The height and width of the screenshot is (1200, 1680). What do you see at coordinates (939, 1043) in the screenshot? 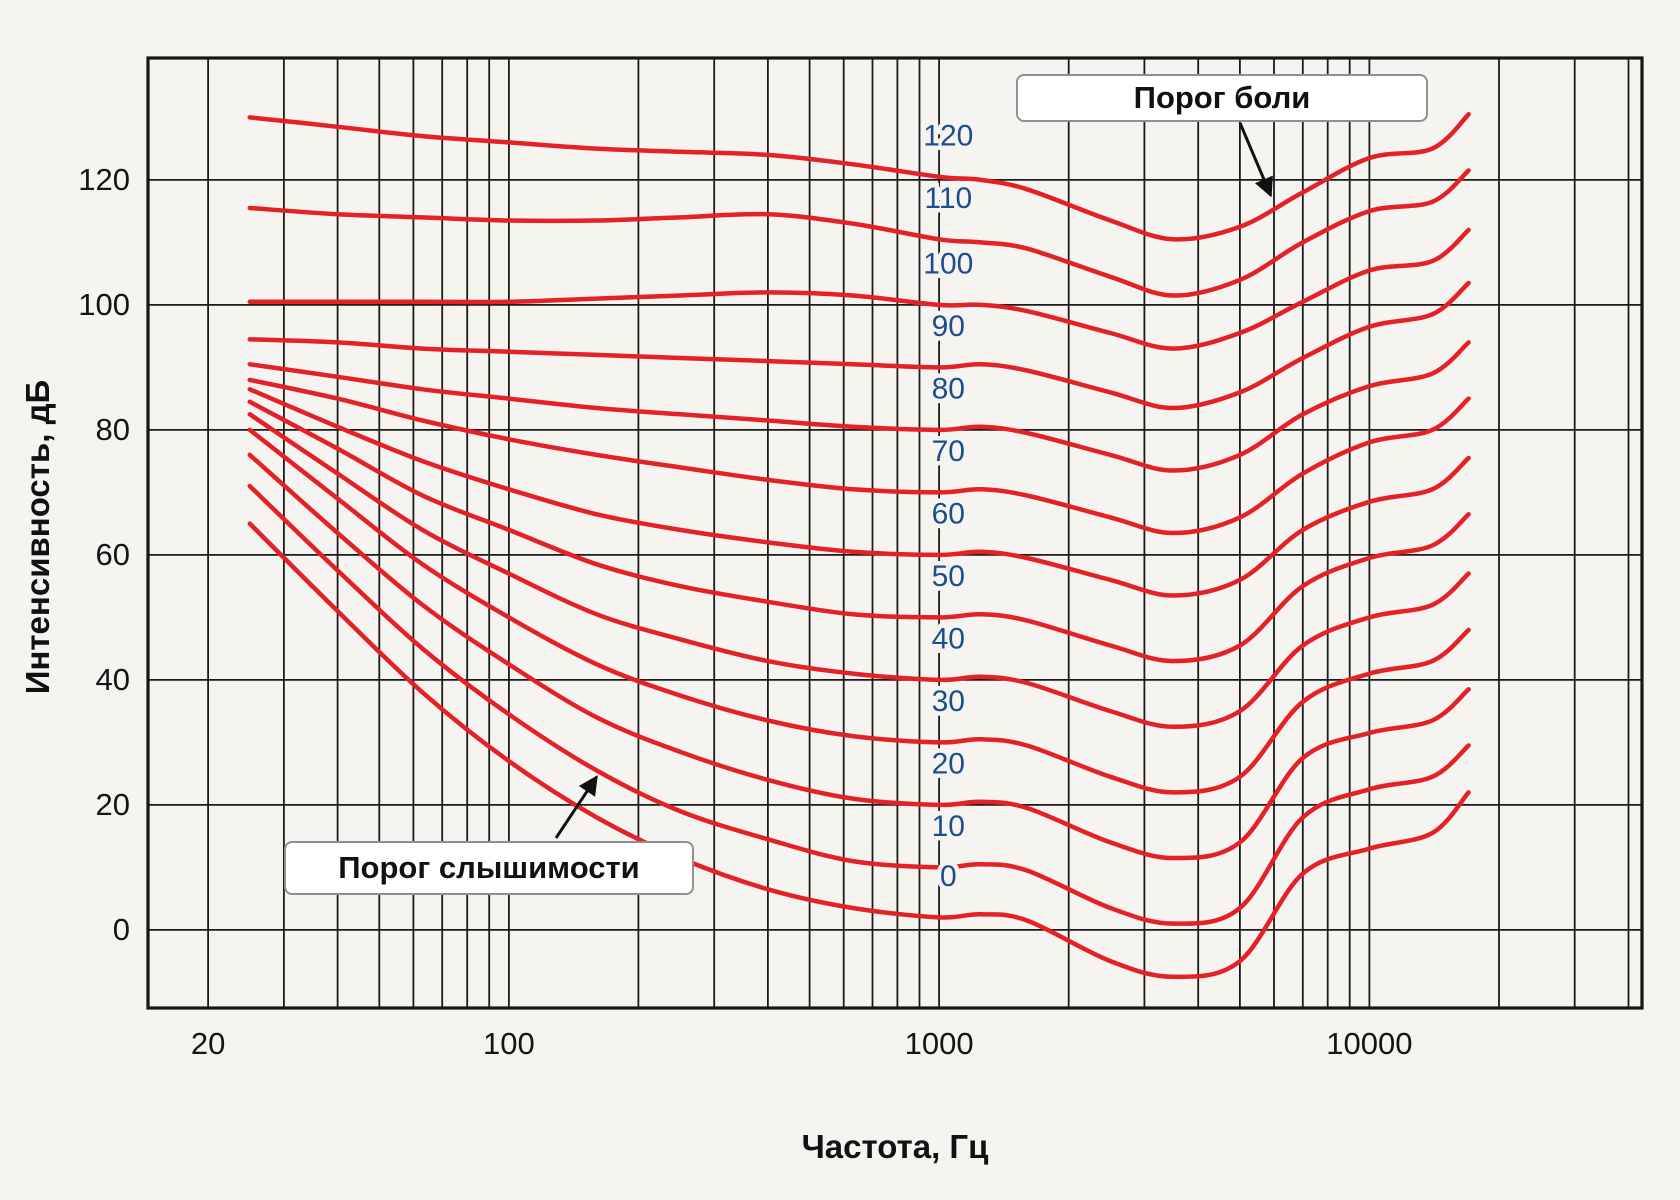
I see `x-tick-label: 1000` at bounding box center [939, 1043].